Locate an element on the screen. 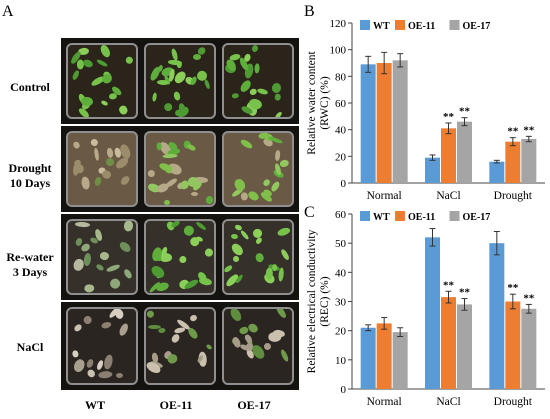  panel-letter: C is located at coordinates (309, 213).